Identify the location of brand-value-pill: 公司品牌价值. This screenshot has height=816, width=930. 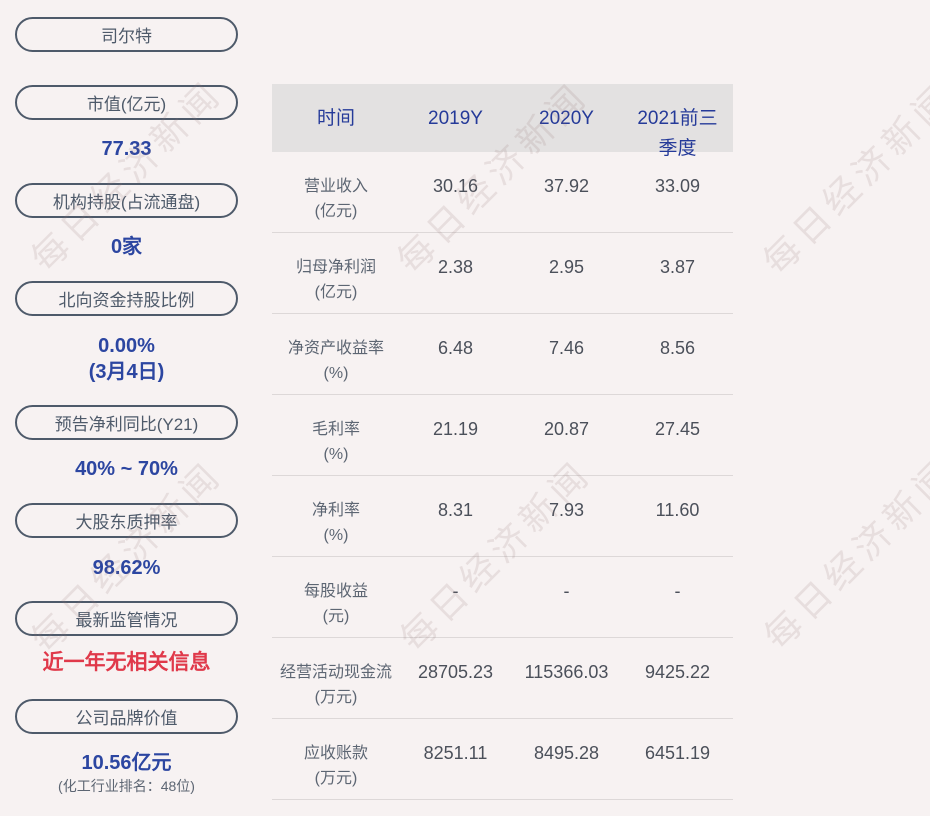
(126, 716).